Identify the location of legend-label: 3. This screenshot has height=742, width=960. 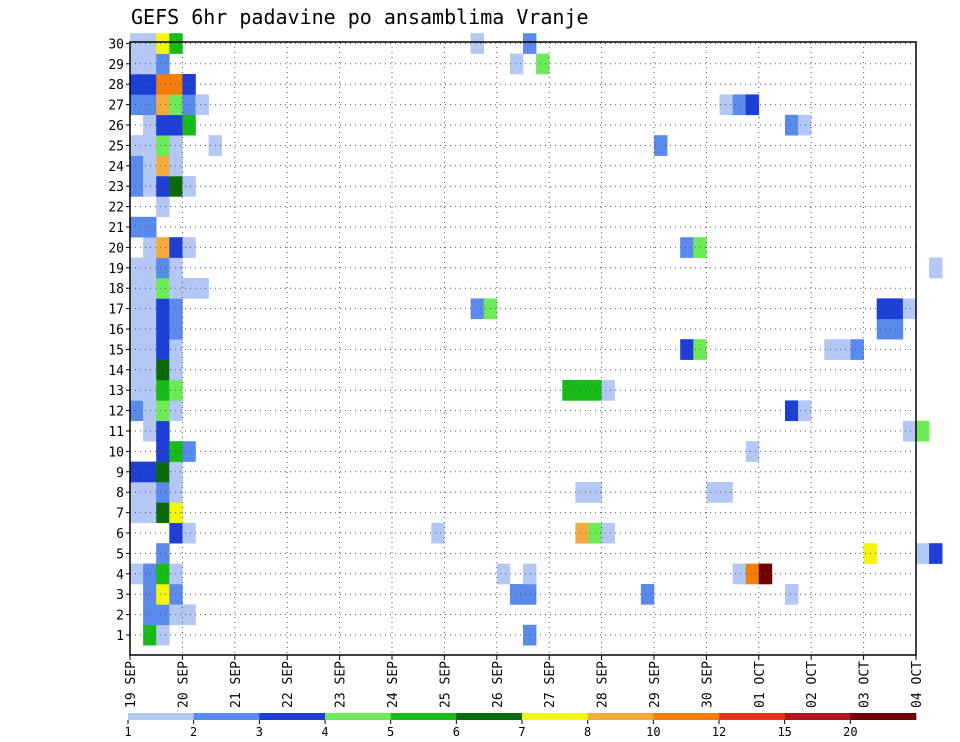
(259, 732).